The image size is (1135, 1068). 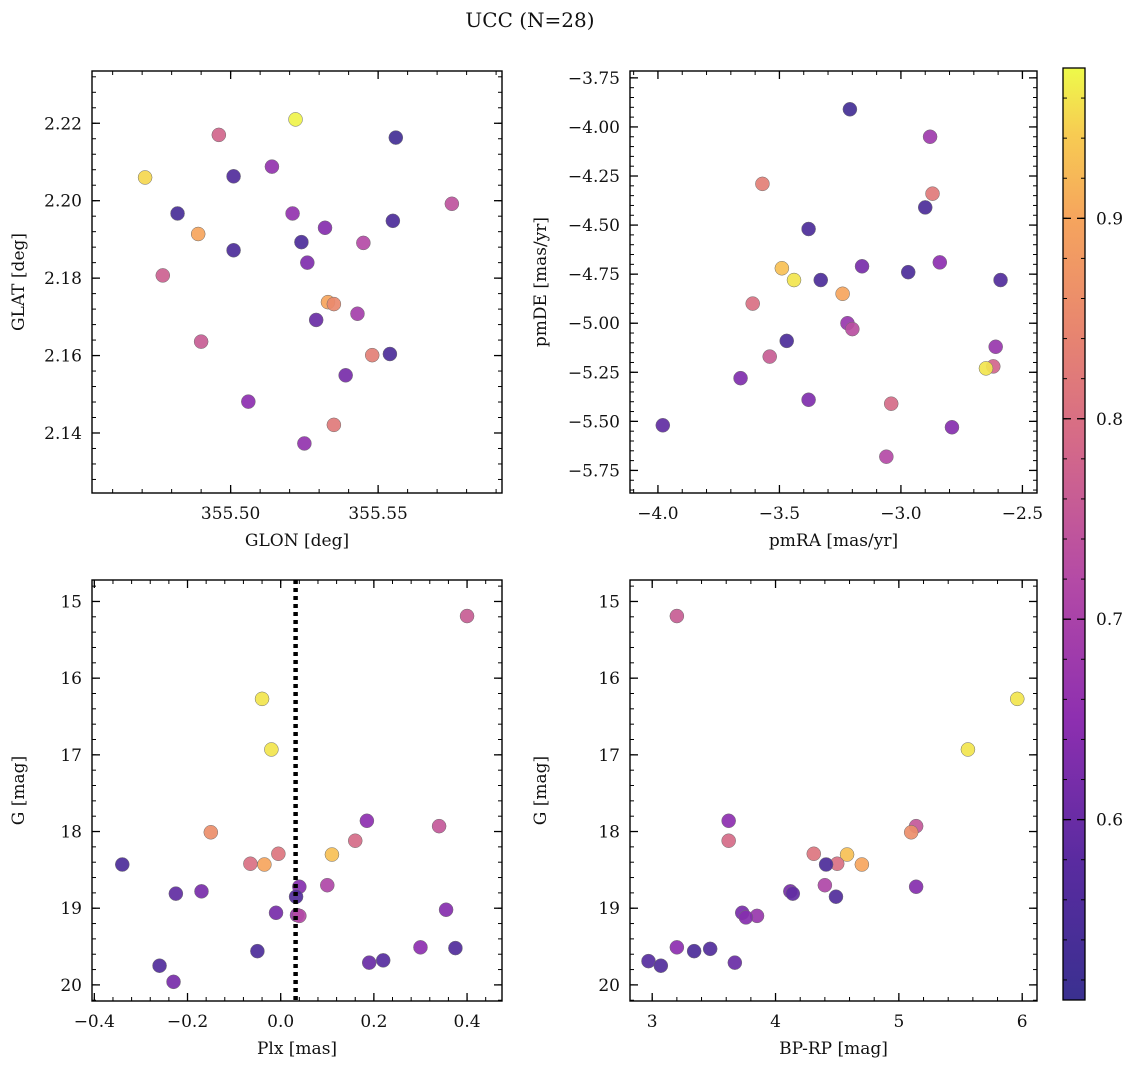 What do you see at coordinates (297, 1049) in the screenshot?
I see `x-axis-label: Plx [mas]` at bounding box center [297, 1049].